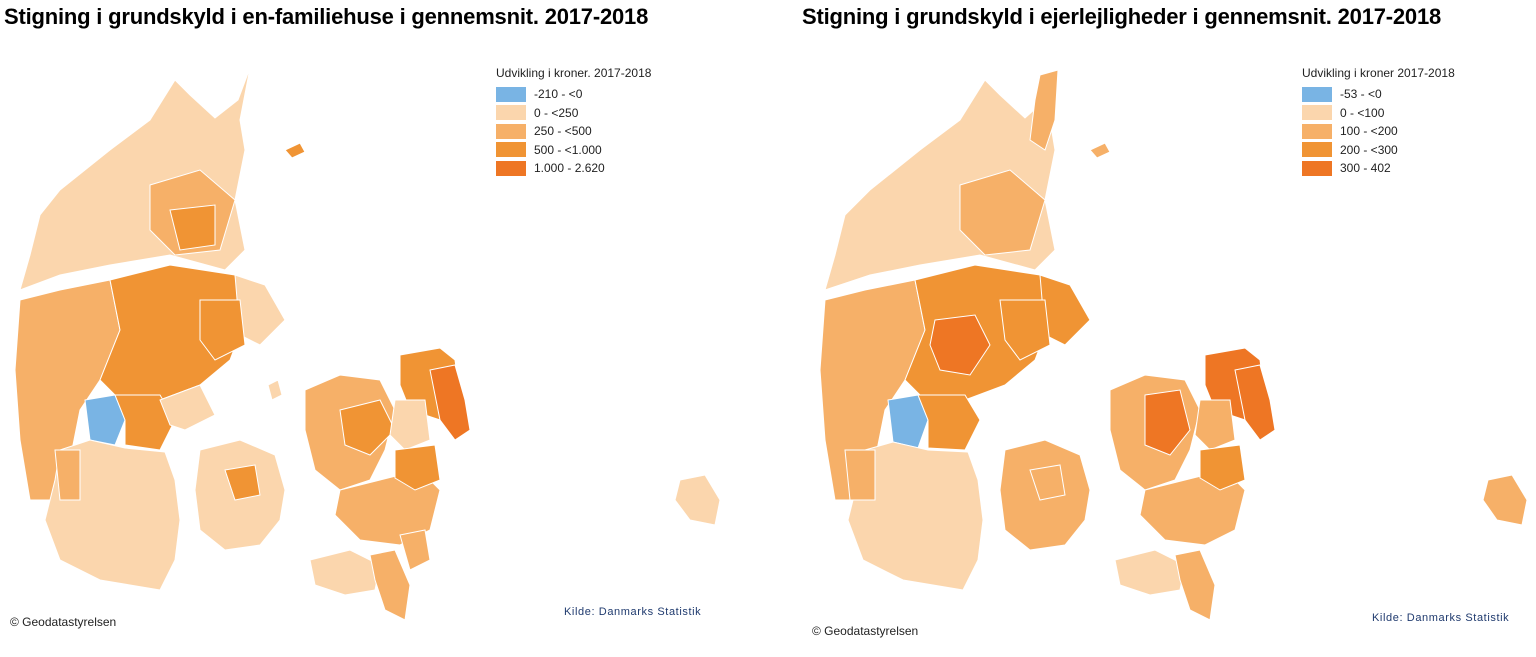  What do you see at coordinates (556, 112) in the screenshot?
I see `legend-label: 0 - <250` at bounding box center [556, 112].